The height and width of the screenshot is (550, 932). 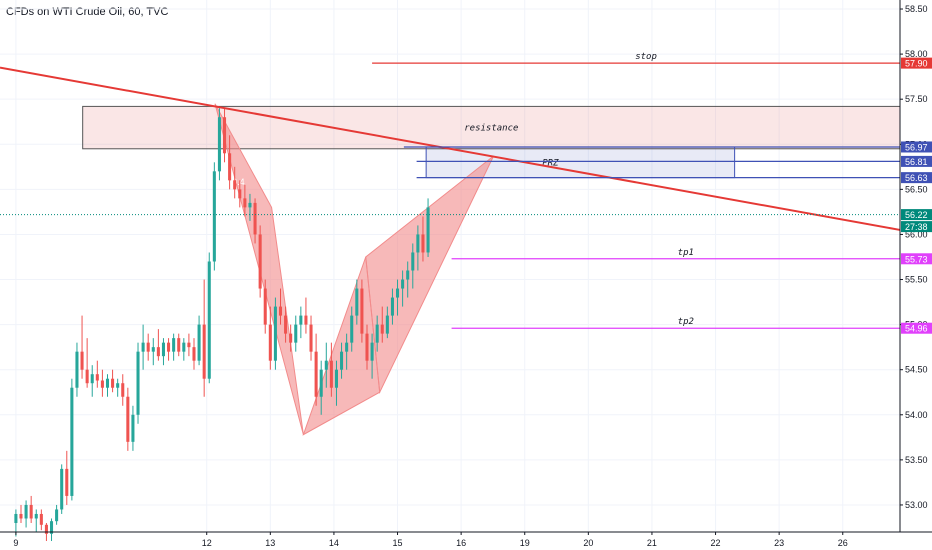 What do you see at coordinates (916, 329) in the screenshot?
I see `price-tag-tp2-text: 54.96` at bounding box center [916, 329].